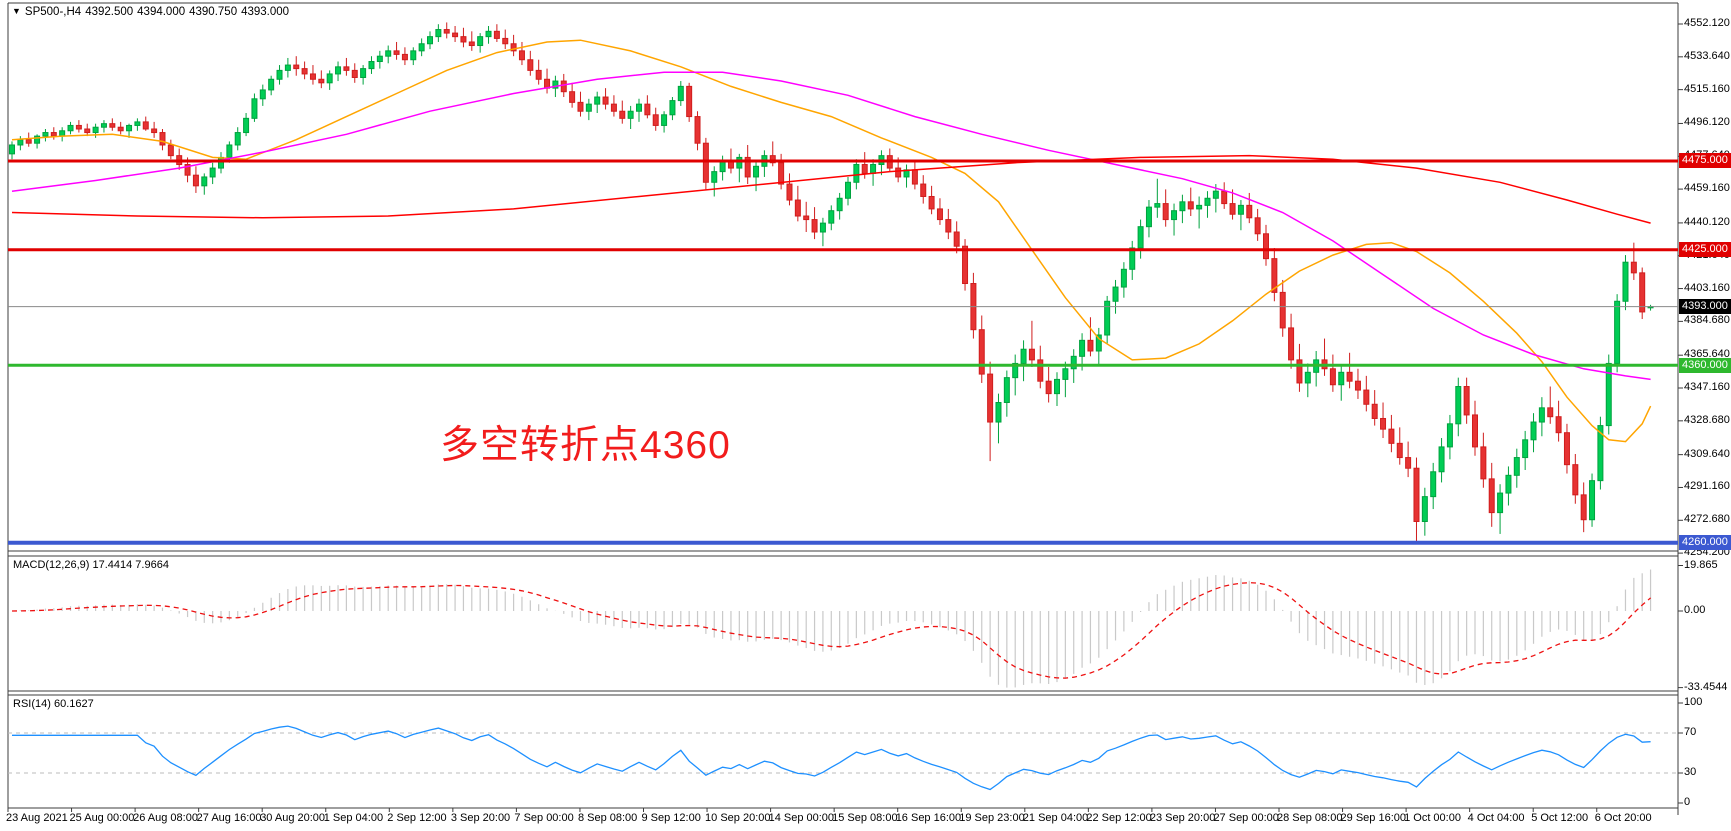  I want to click on price-tick-label: 4459.160, so click(1707, 188).